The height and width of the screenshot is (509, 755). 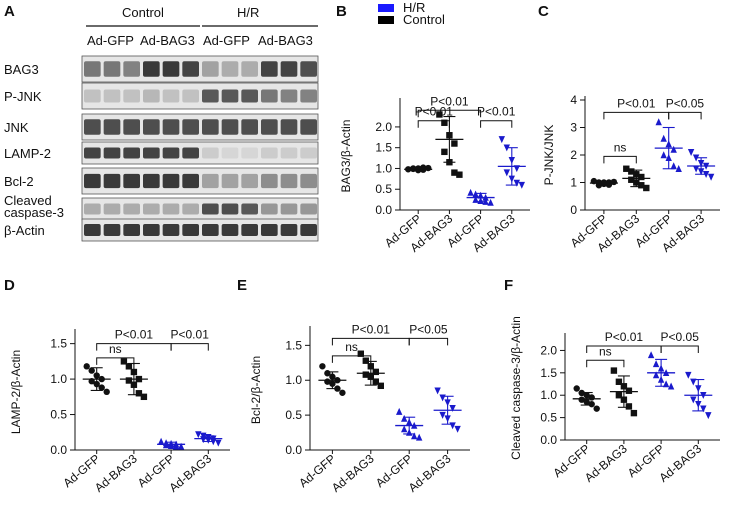 I want to click on legend-label-control: Control, so click(x=424, y=19).